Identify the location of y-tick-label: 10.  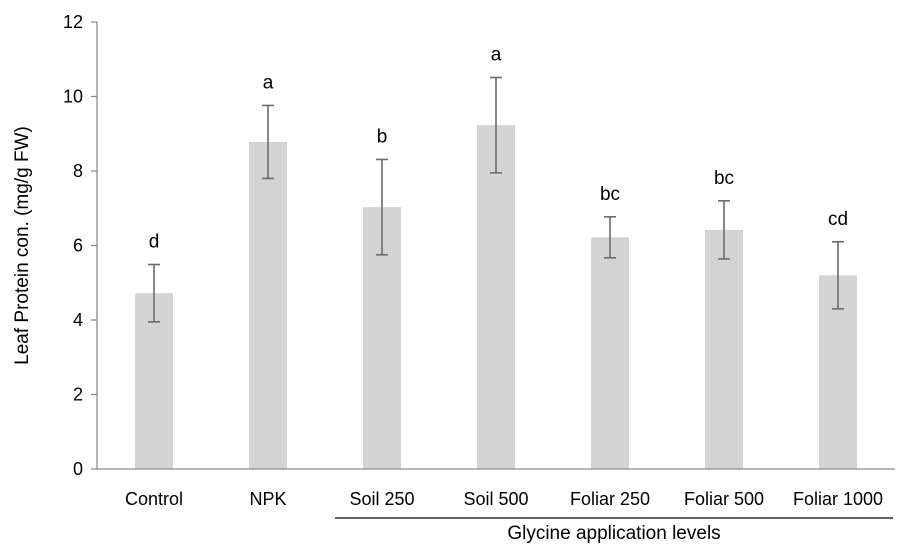
(73, 97).